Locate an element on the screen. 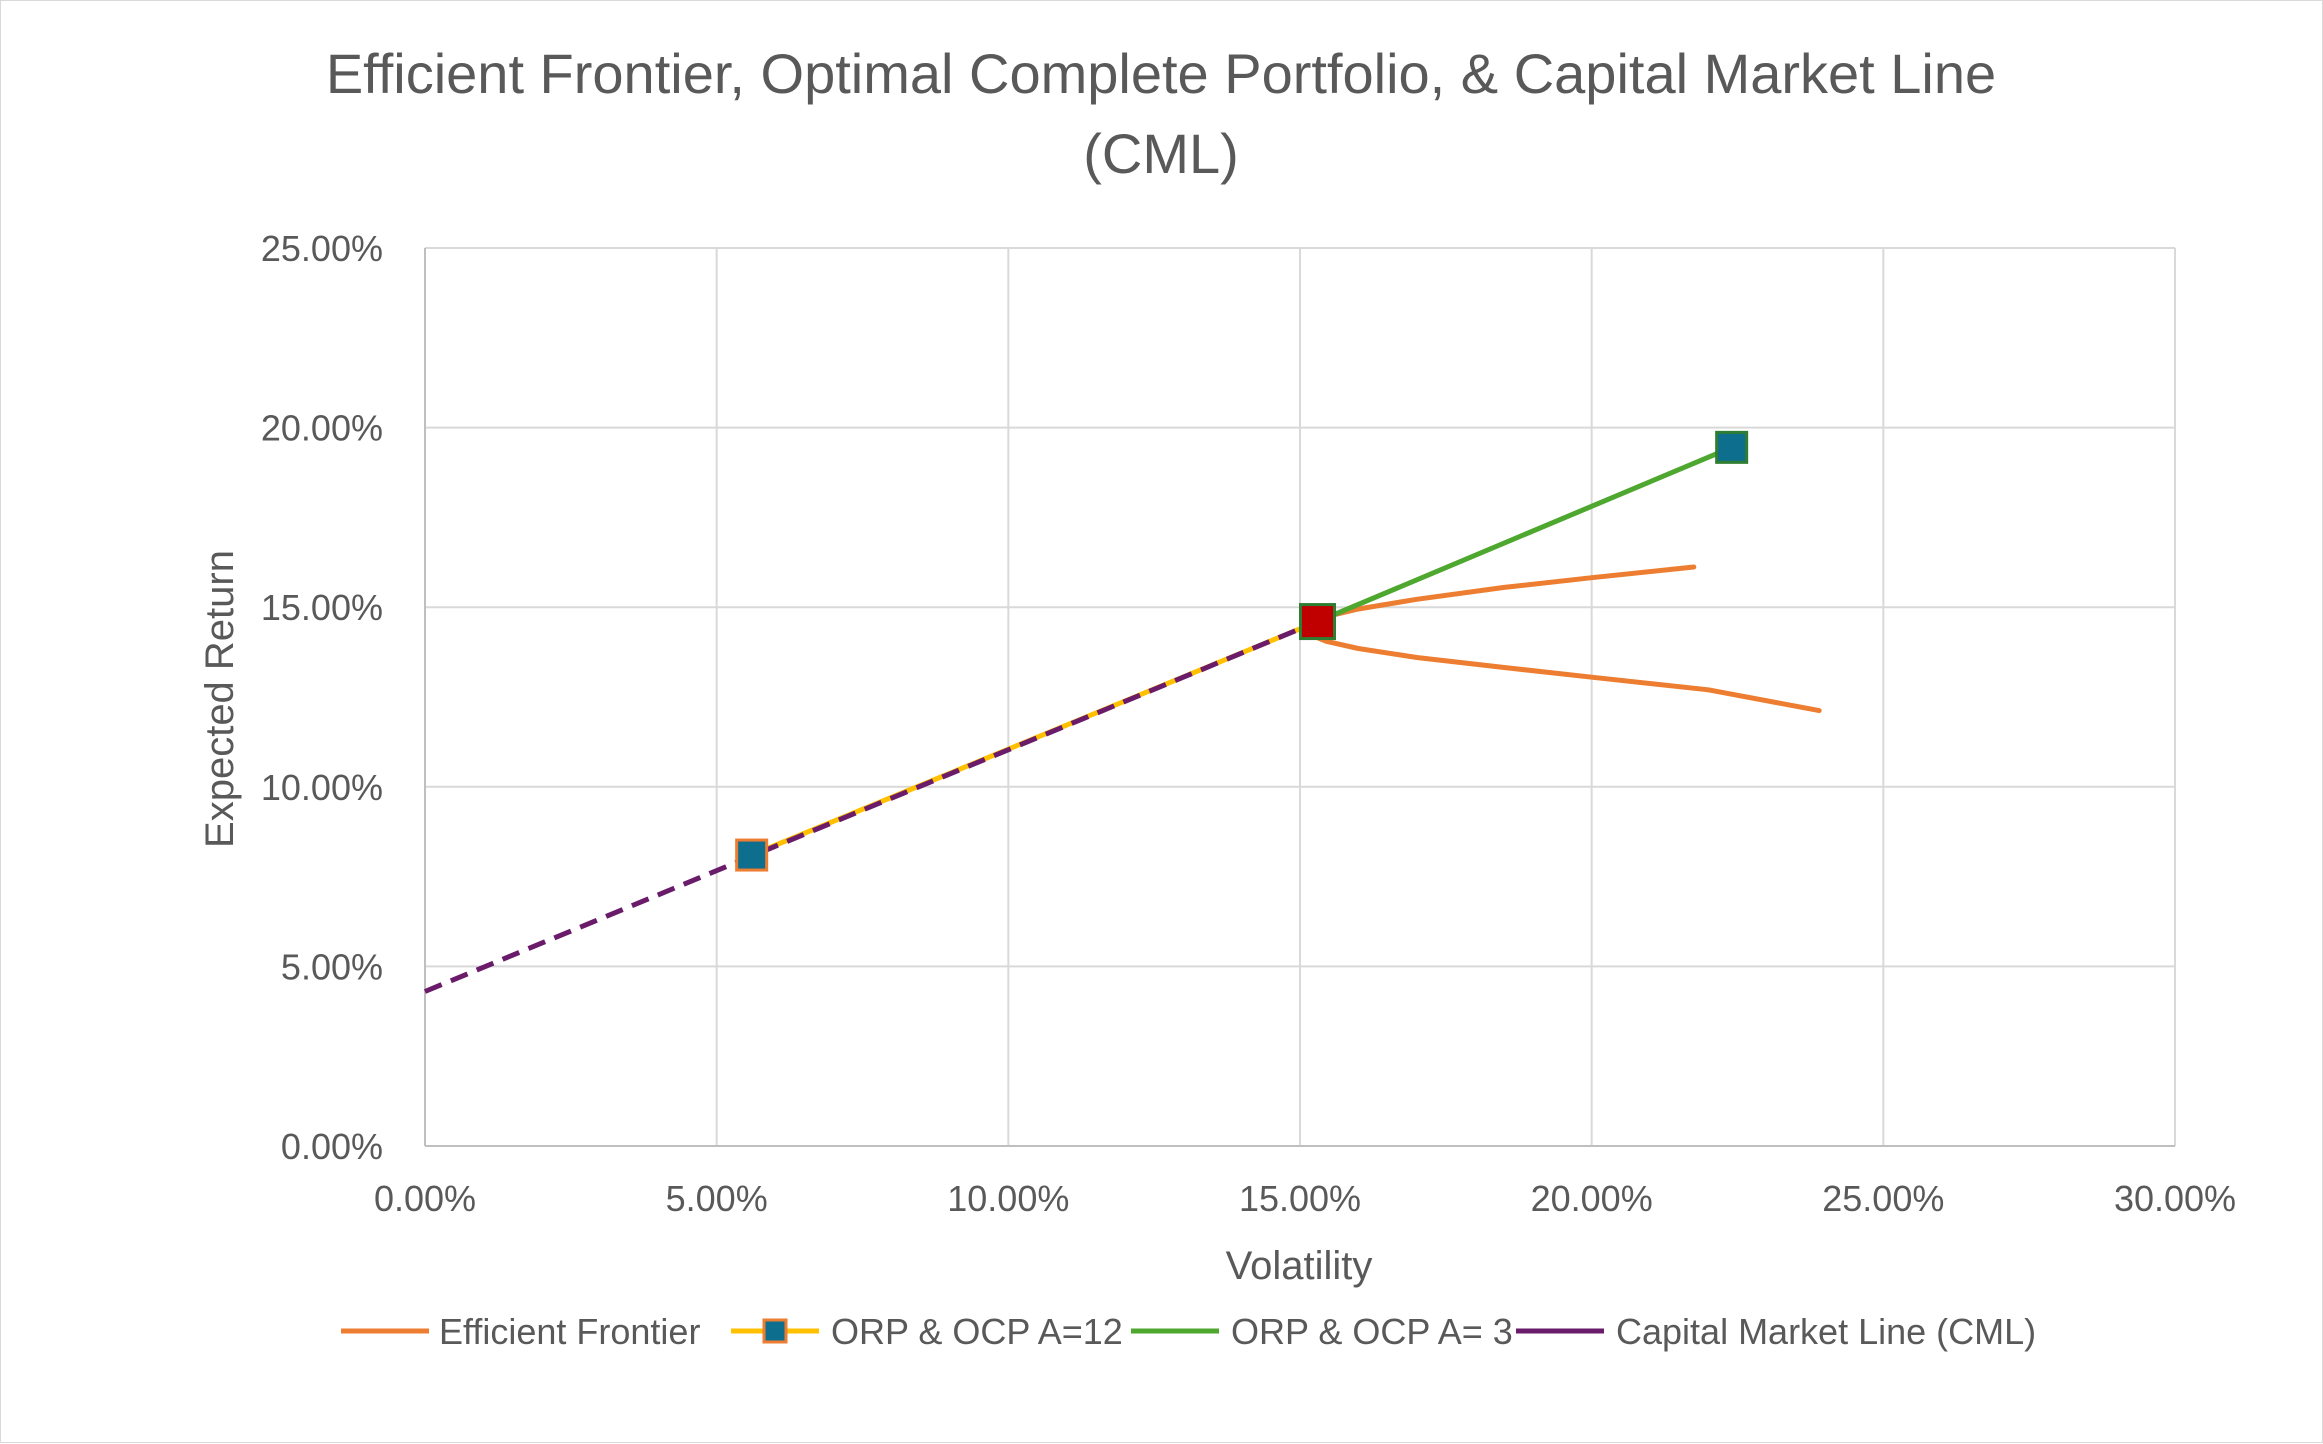  series-line-cml is located at coordinates (871, 806).